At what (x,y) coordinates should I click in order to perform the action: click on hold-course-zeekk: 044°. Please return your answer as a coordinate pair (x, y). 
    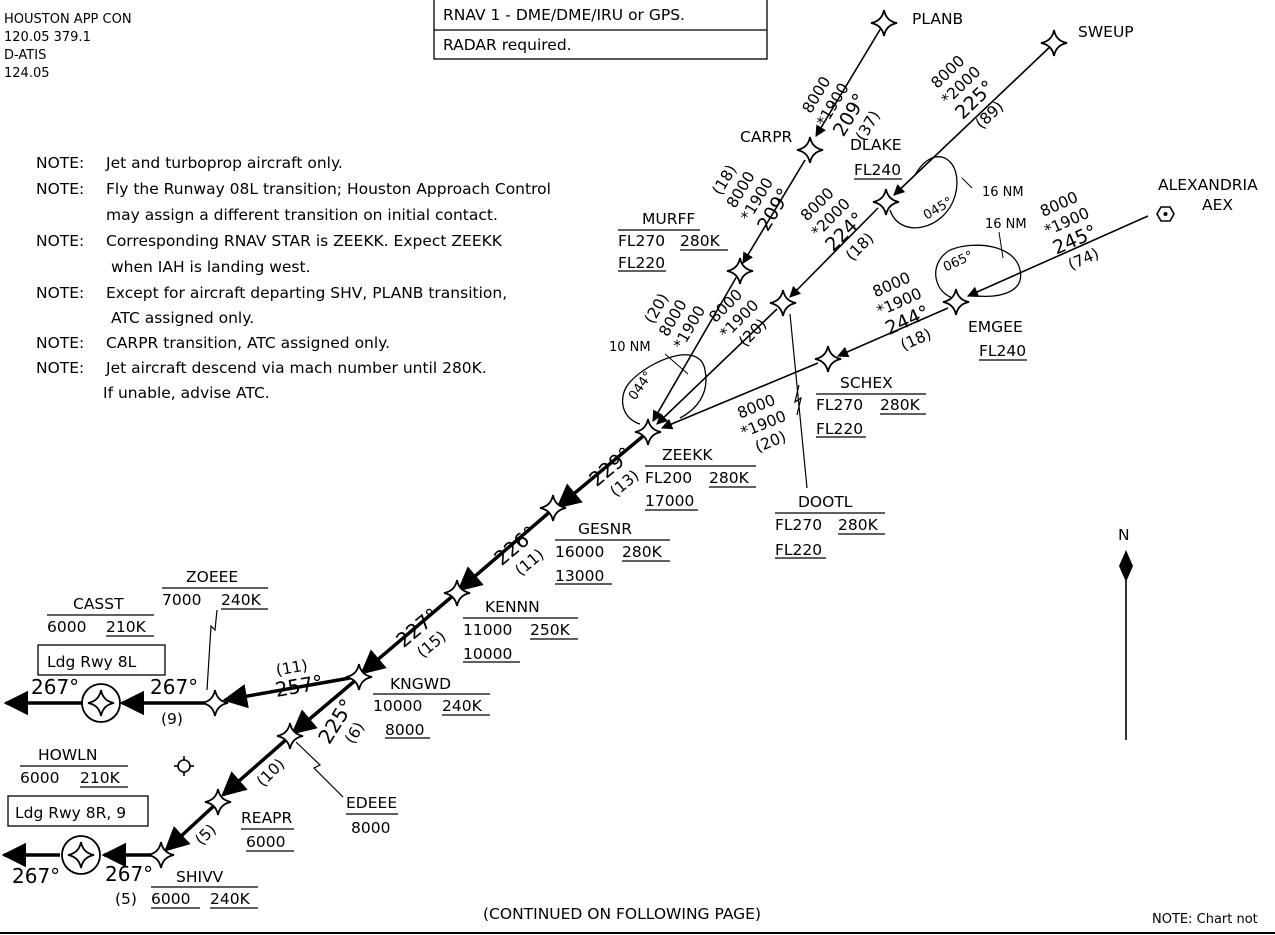
    Looking at the image, I should click on (641, 386).